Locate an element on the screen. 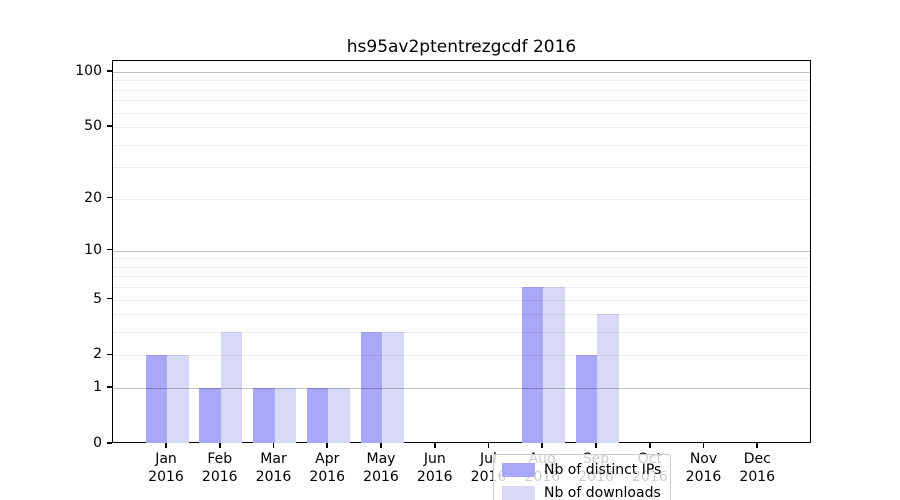  x-tick-month: Feb is located at coordinates (220, 459).